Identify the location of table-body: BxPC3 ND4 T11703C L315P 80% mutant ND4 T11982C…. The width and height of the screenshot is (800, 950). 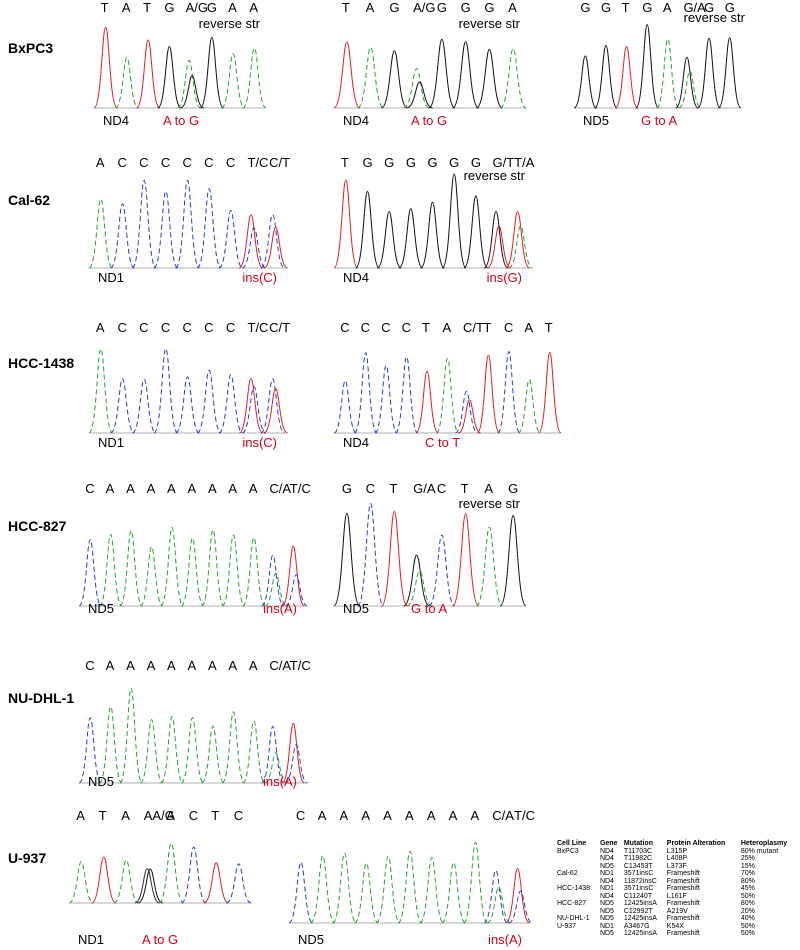
(678, 893).